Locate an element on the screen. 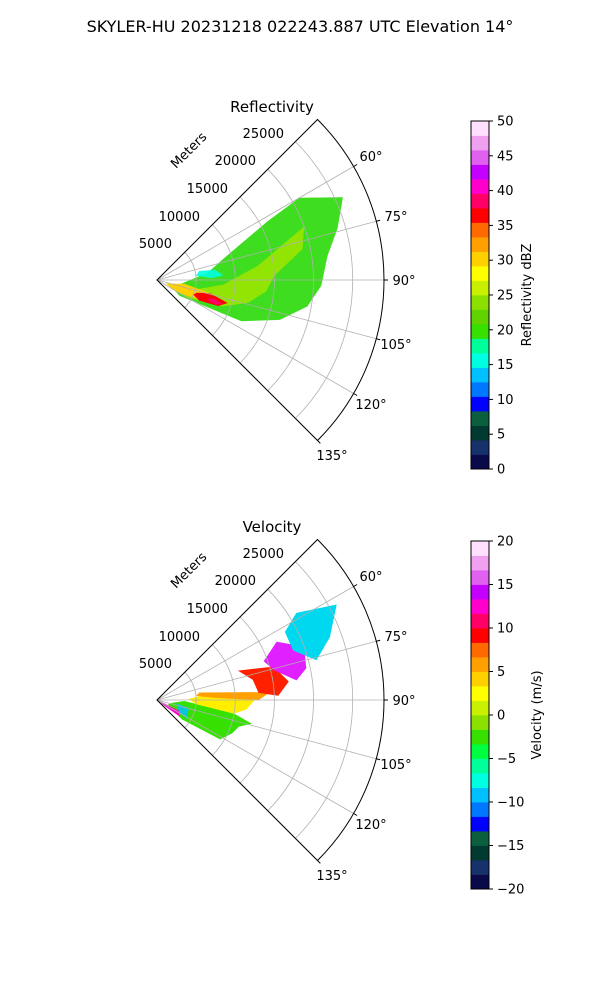  velocity-theta-tick-labels: 60° 75° 90° 105° 120° 135° is located at coordinates (365, 727).